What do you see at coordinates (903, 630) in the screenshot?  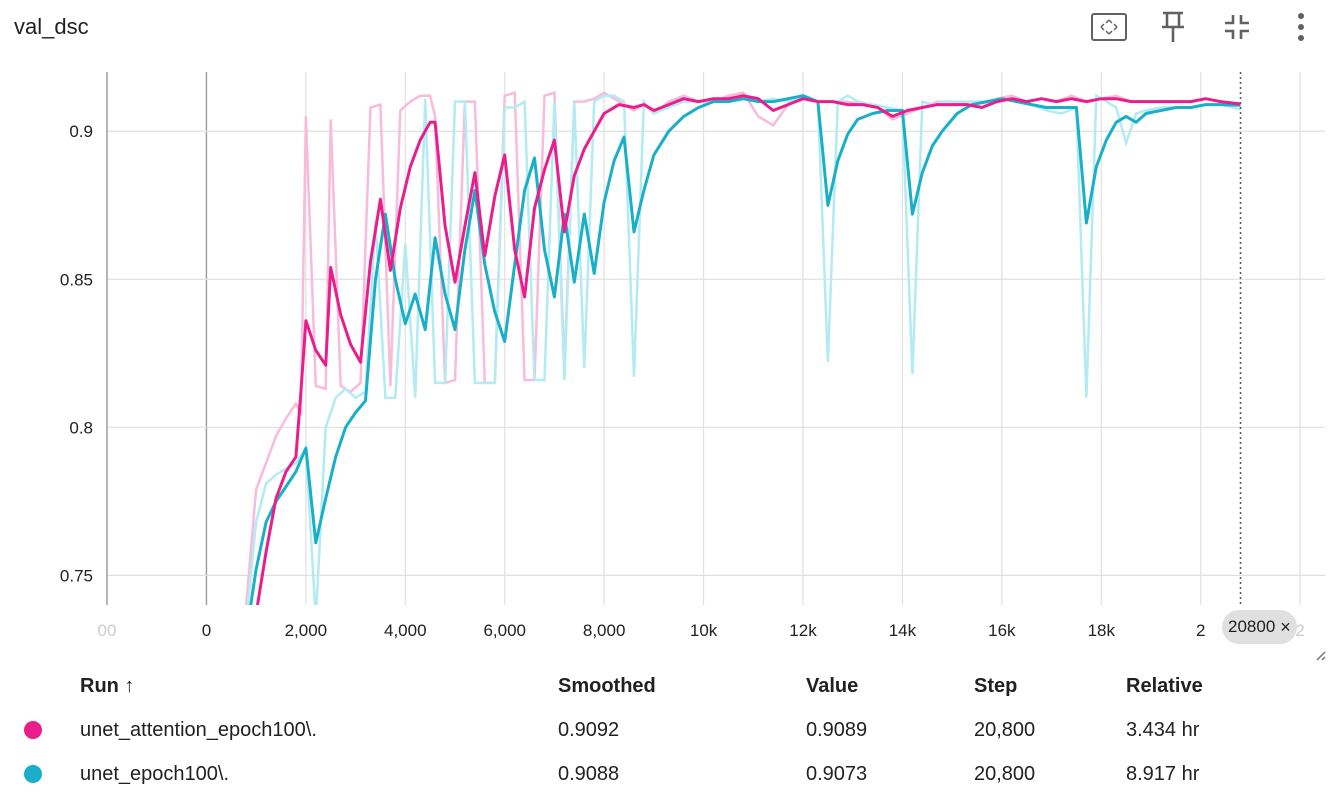 I see `x-tick-label: 14k` at bounding box center [903, 630].